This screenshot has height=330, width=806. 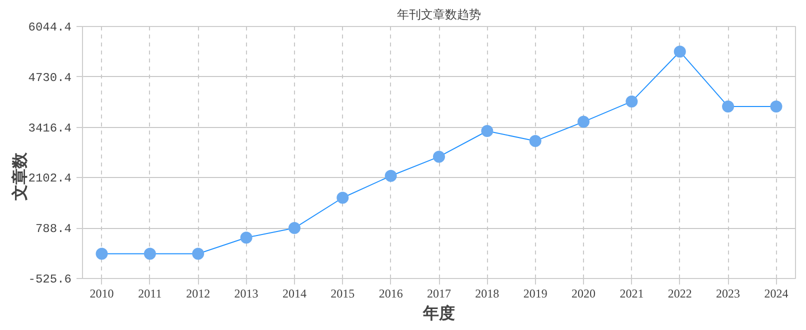 What do you see at coordinates (439, 15) in the screenshot?
I see `chart-title: 年刊文章数趋势` at bounding box center [439, 15].